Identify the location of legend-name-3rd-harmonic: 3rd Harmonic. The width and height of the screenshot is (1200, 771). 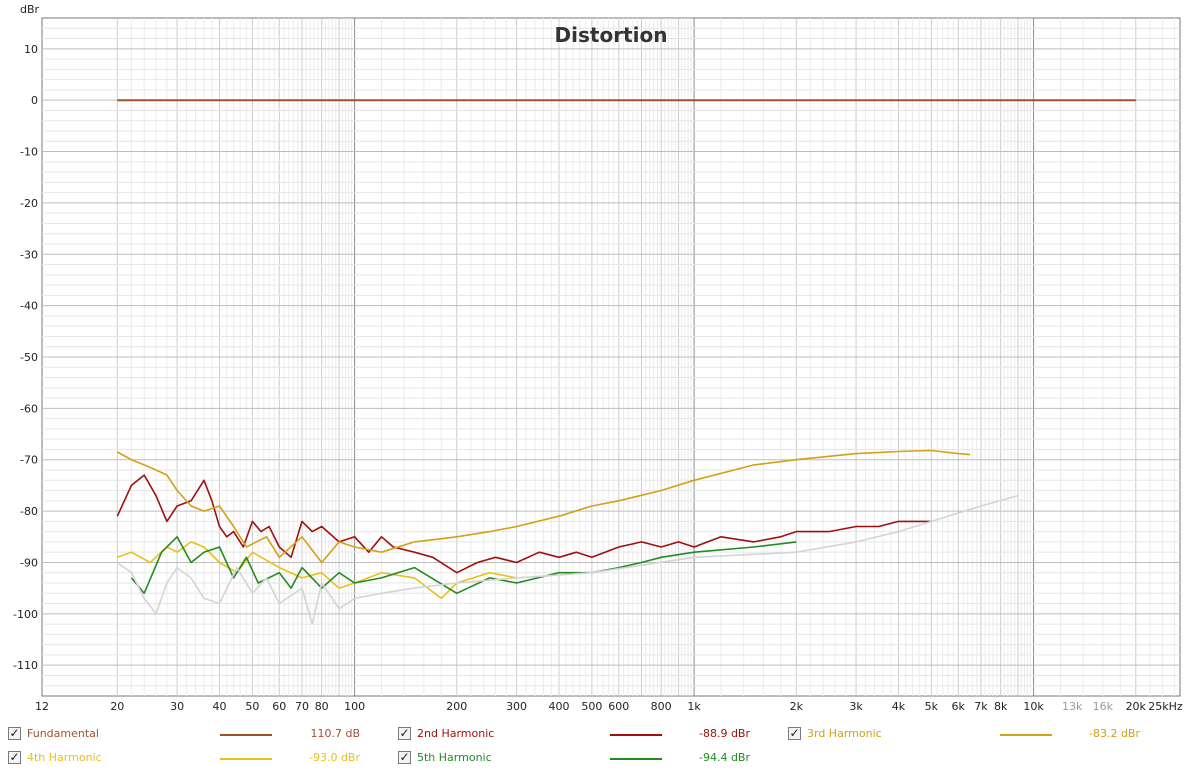
(844, 733).